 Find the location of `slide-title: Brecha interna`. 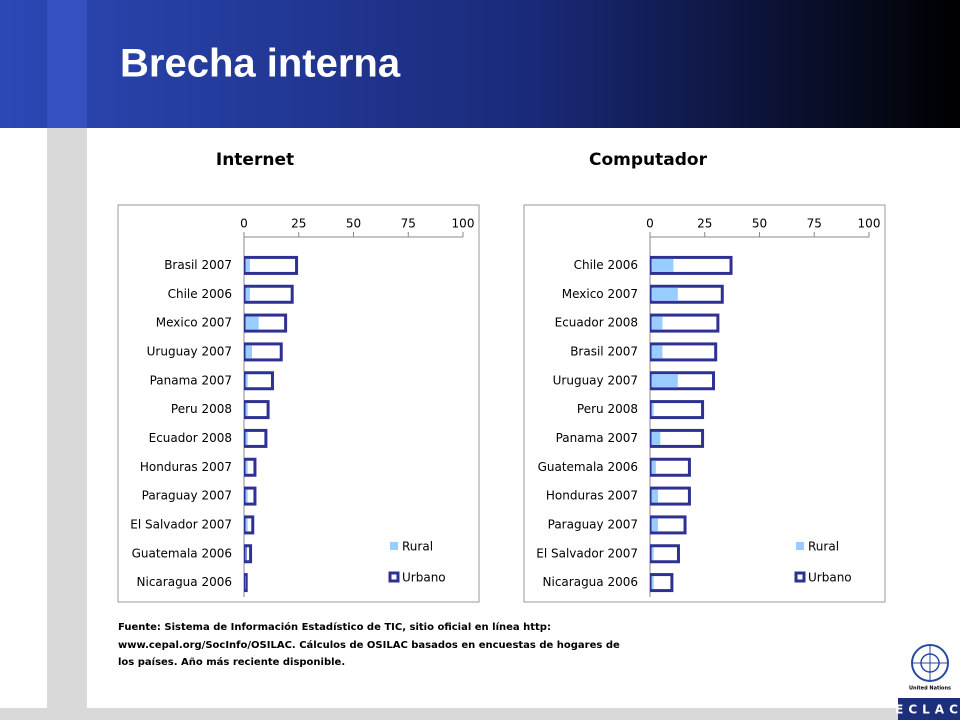

slide-title: Brecha interna is located at coordinates (260, 64).